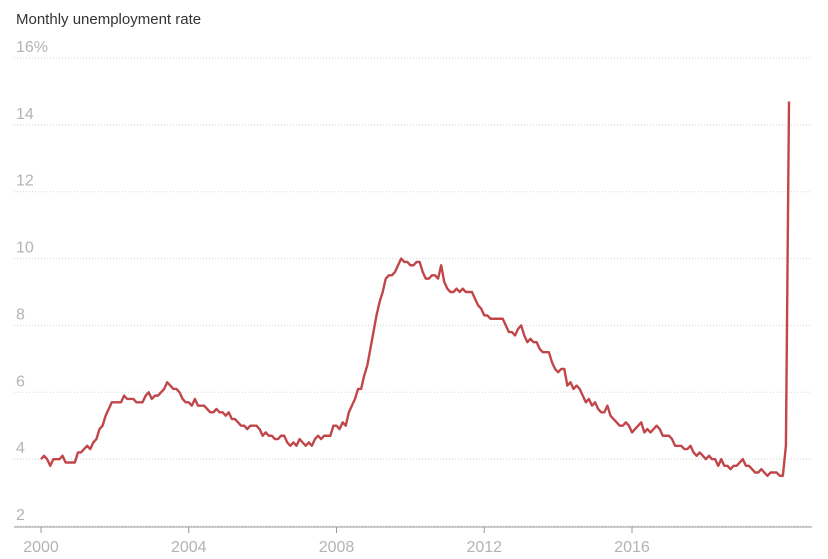  I want to click on y-tick-label: 16%, so click(32, 47).